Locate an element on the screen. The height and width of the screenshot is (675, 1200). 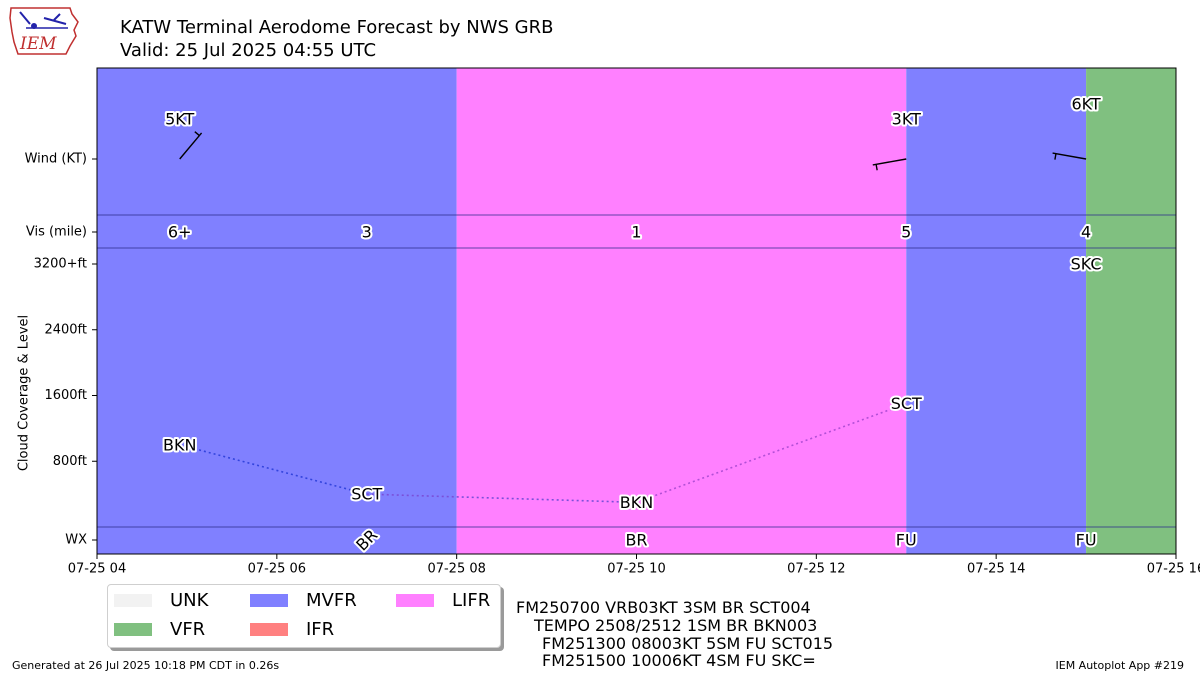
y-cloud-0-label: 800ft is located at coordinates (70, 461).